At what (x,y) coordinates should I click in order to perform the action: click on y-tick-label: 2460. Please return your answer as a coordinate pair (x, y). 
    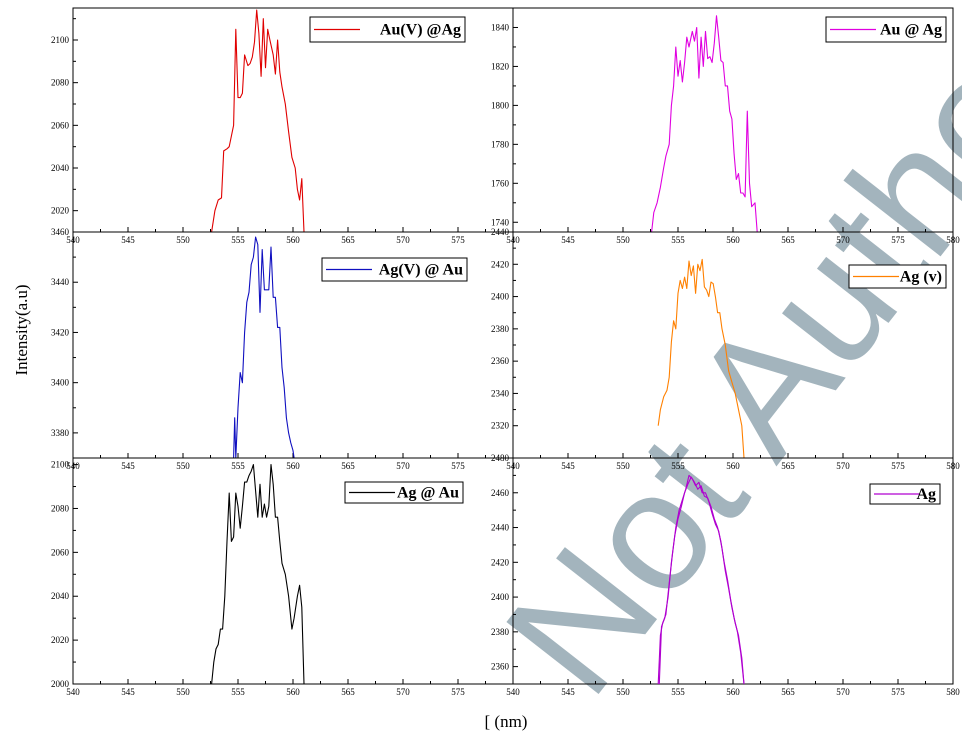
    Looking at the image, I should click on (500, 493).